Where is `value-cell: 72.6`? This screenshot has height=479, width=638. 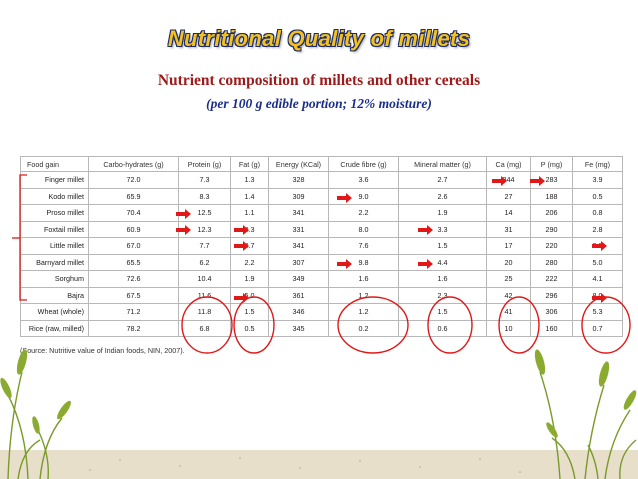 value-cell: 72.6 is located at coordinates (133, 279).